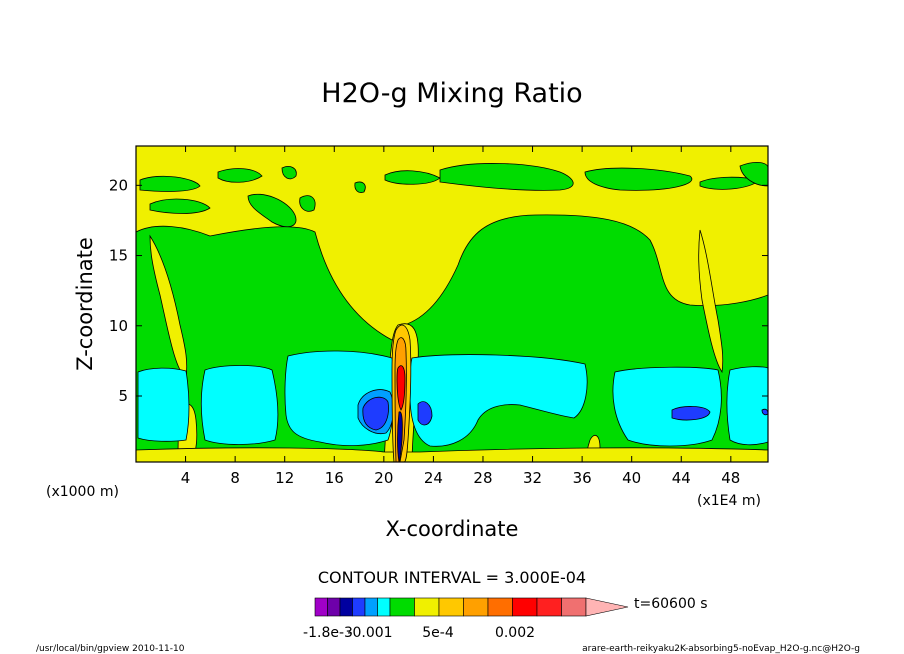 This screenshot has height=654, width=904. What do you see at coordinates (369, 633) in the screenshot?
I see `colorbar-tick-label: -0.001` at bounding box center [369, 633].